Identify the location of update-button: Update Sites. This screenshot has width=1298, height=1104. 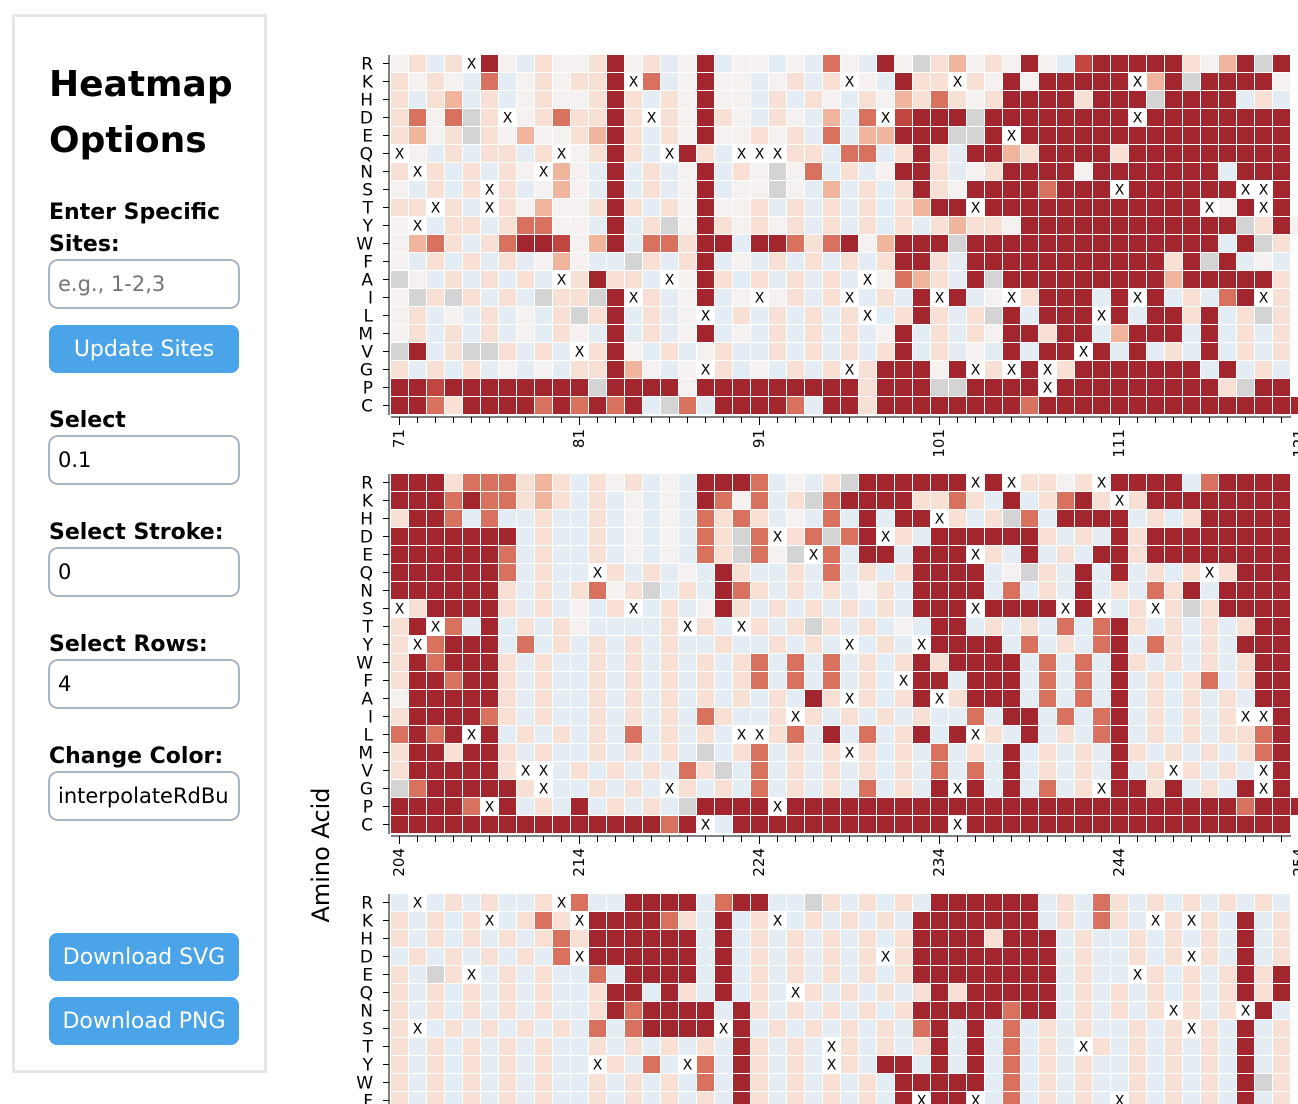
(144, 349).